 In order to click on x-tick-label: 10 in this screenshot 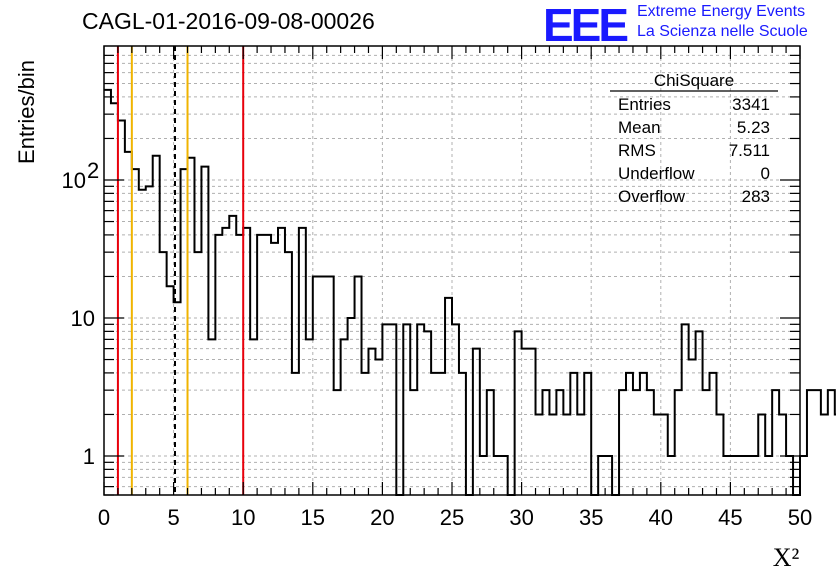, I will do `click(243, 517)`.